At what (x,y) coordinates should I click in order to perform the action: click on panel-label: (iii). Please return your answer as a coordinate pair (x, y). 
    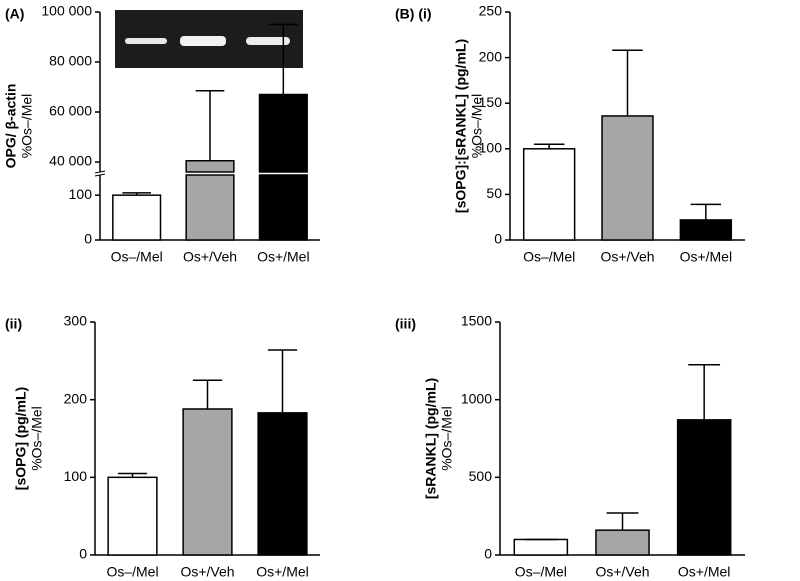
    Looking at the image, I should click on (405, 324).